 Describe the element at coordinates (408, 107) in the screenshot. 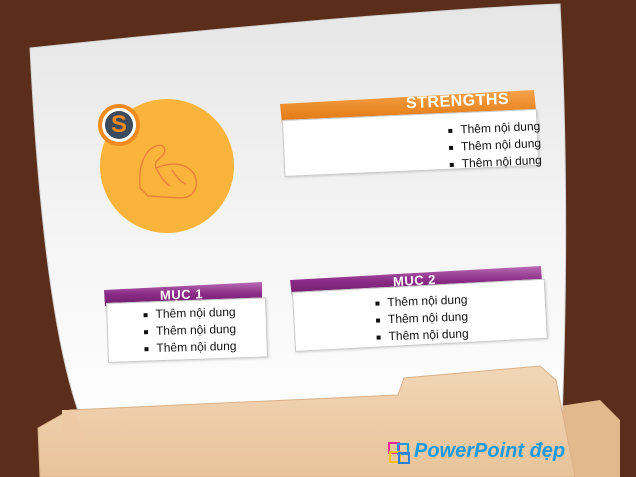

I see `strengths-title-bar` at that location.